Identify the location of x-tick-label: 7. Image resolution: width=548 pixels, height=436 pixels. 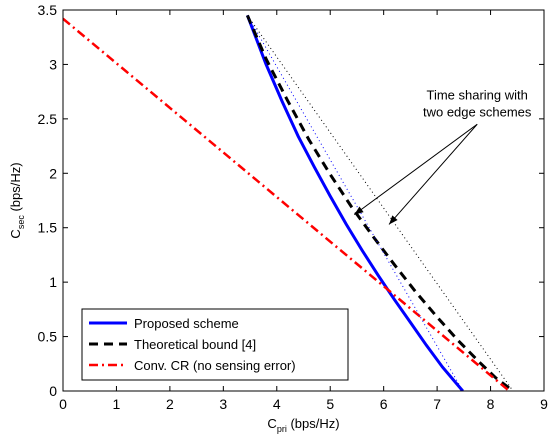
(437, 404).